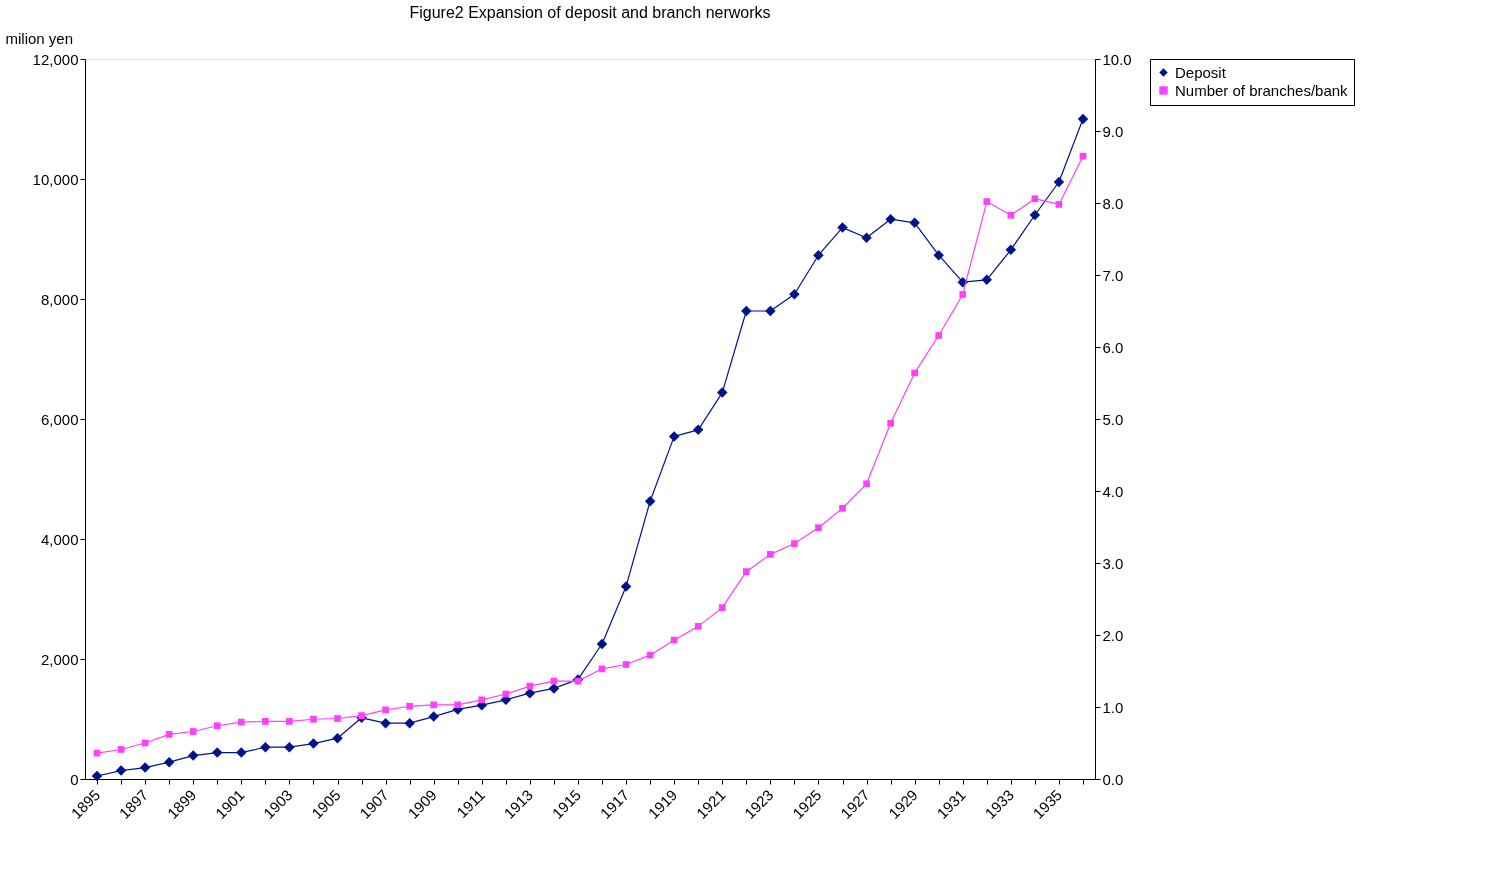 The width and height of the screenshot is (1495, 883). What do you see at coordinates (1113, 707) in the screenshot?
I see `y2-tick-label: 1.0` at bounding box center [1113, 707].